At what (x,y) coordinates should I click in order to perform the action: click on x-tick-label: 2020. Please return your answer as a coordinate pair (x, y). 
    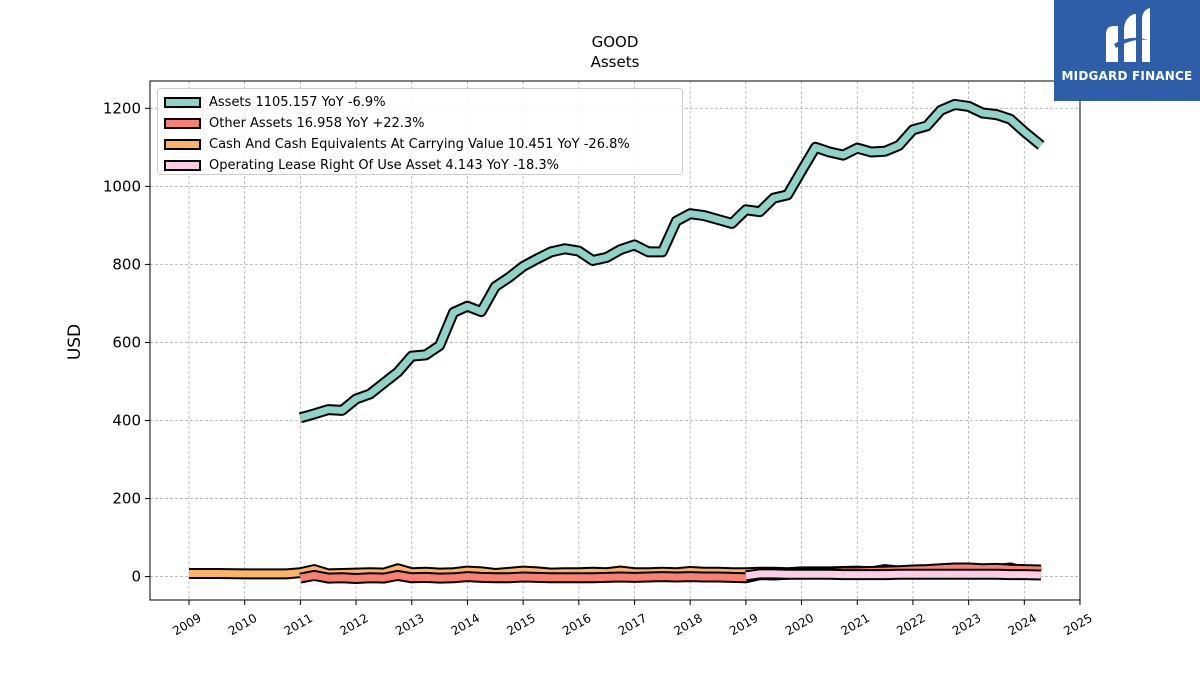
    Looking at the image, I should click on (799, 624).